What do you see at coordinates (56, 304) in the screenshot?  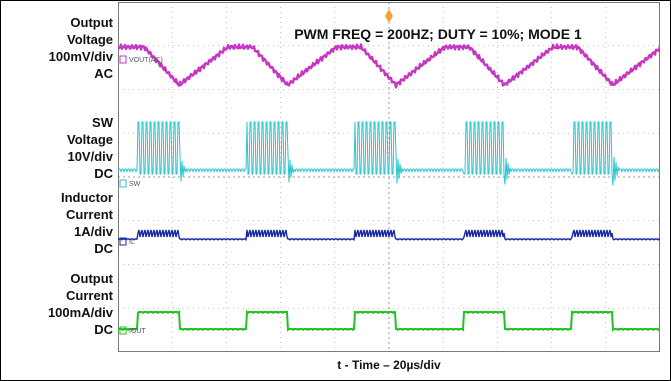 I see `output-current-label: Output Current 100mA/div DC` at bounding box center [56, 304].